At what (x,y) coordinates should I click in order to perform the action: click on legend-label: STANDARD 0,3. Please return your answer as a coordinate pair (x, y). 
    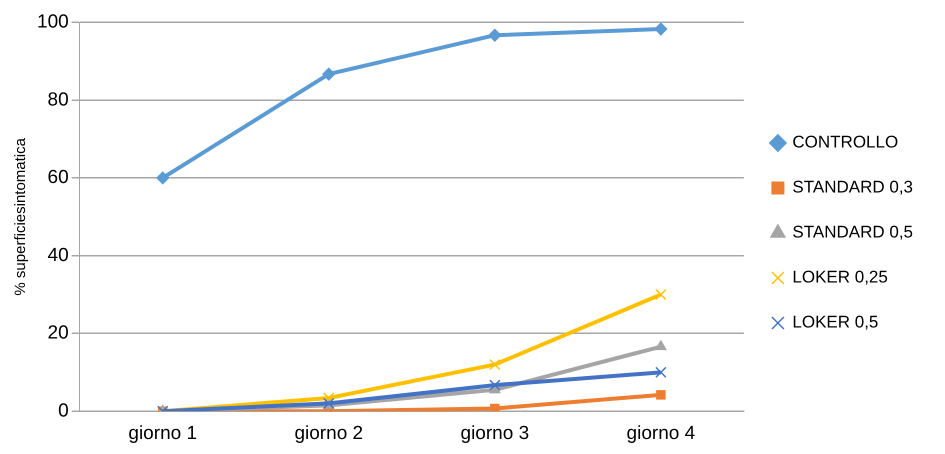
    Looking at the image, I should click on (853, 187).